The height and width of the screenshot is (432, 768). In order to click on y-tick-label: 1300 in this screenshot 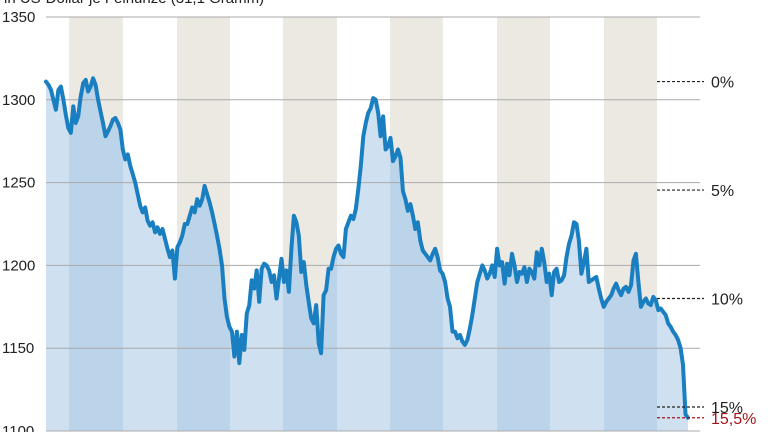, I will do `click(18, 100)`.